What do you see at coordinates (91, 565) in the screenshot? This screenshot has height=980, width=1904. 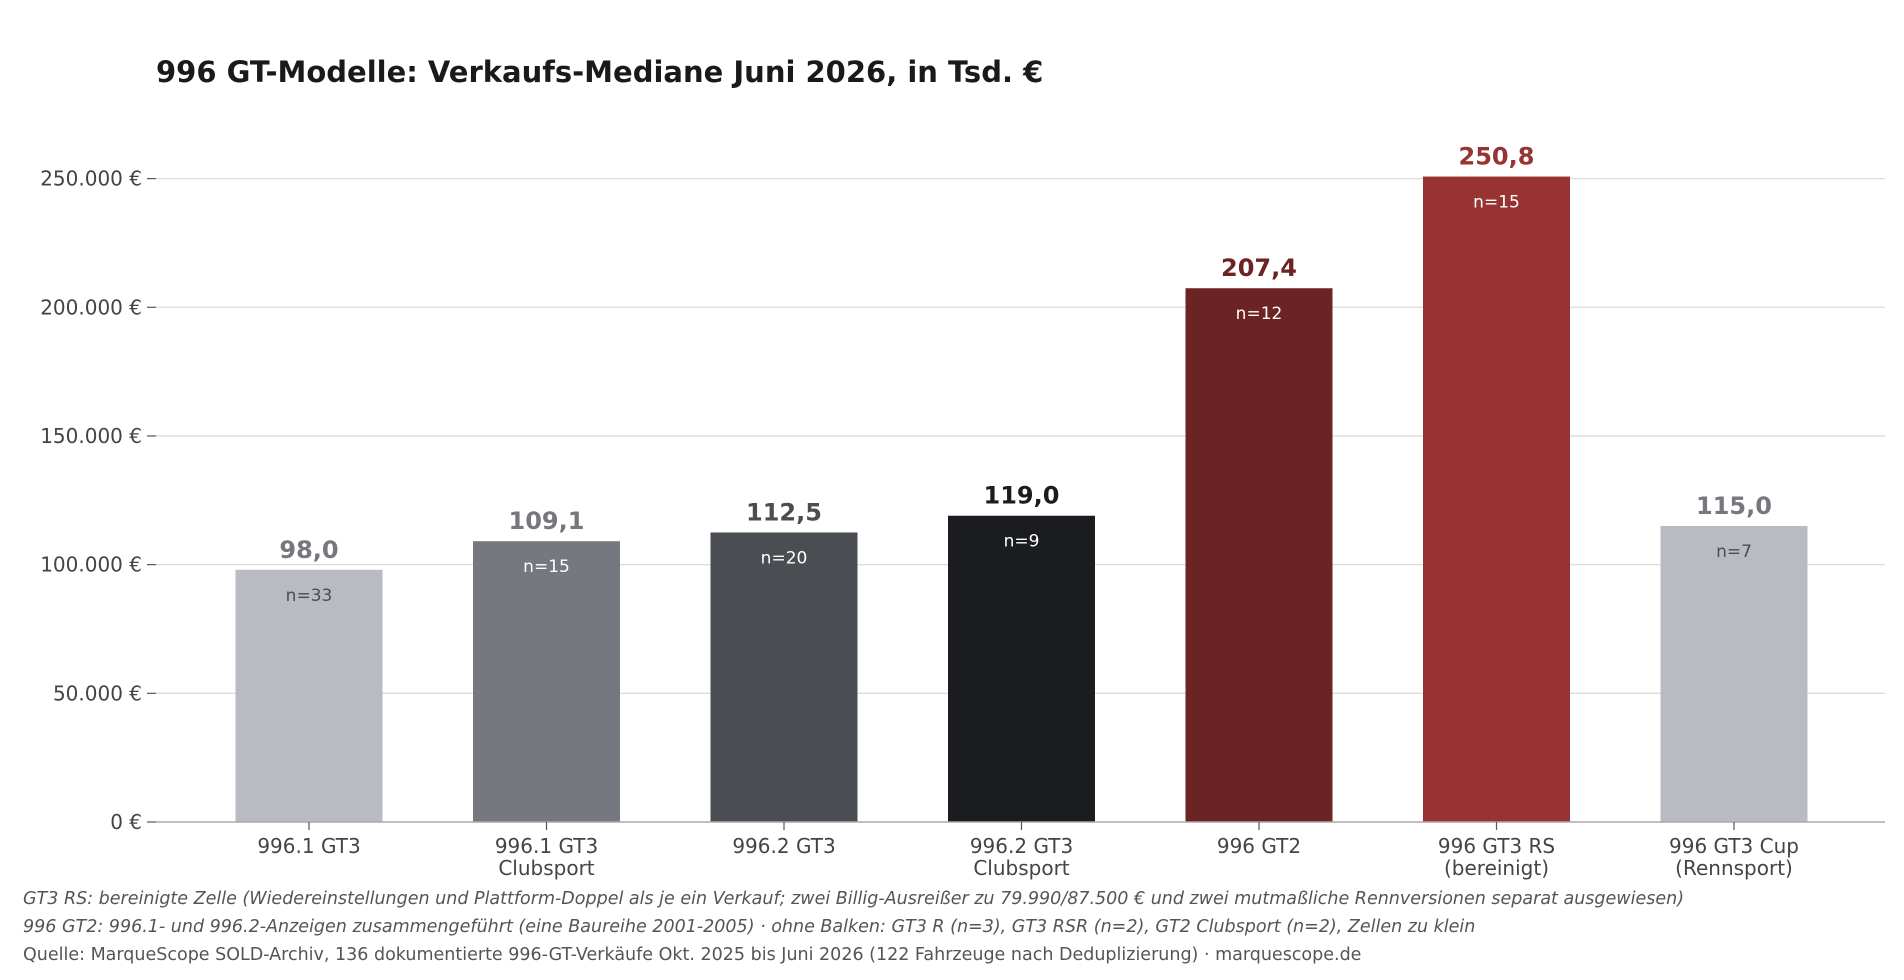 I see `y-tick-label: 100.000 €` at bounding box center [91, 565].